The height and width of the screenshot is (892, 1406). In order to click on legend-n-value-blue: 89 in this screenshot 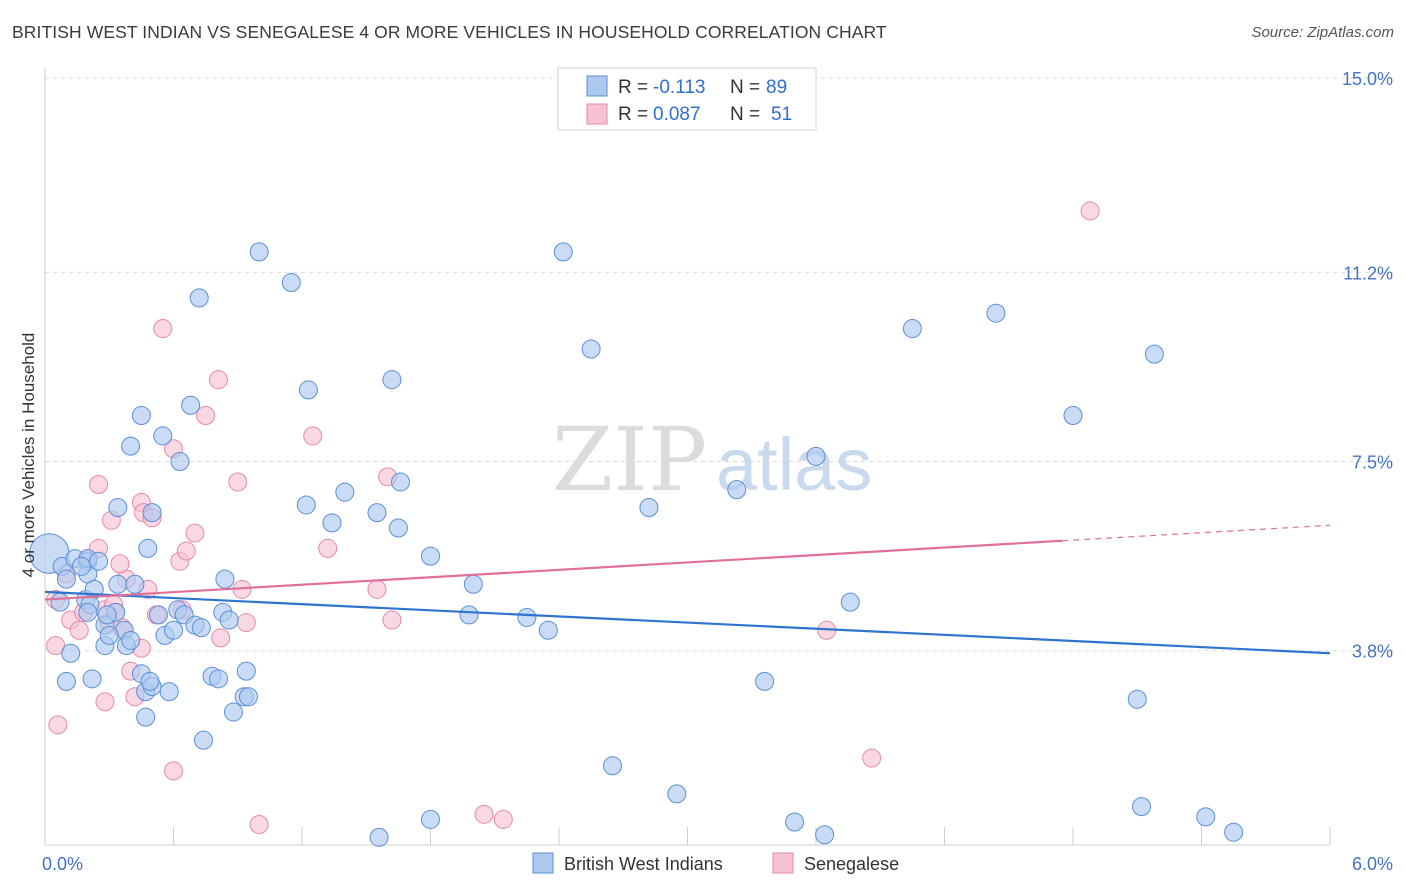, I will do `click(776, 87)`.